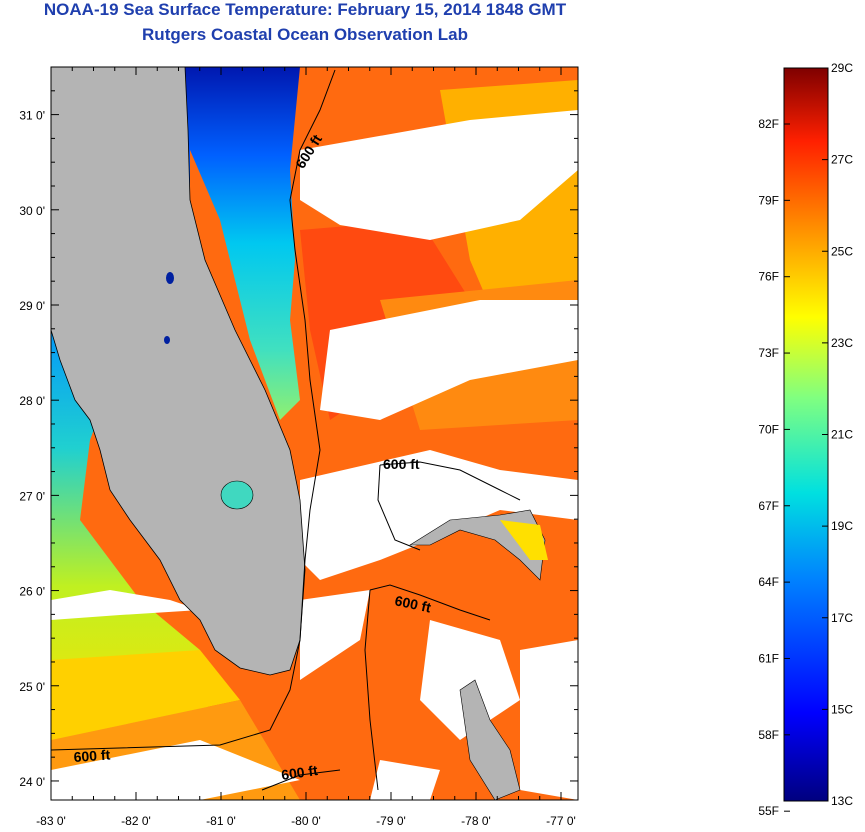 The height and width of the screenshot is (832, 865). What do you see at coordinates (842, 160) in the screenshot?
I see `celsius-label: 27C` at bounding box center [842, 160].